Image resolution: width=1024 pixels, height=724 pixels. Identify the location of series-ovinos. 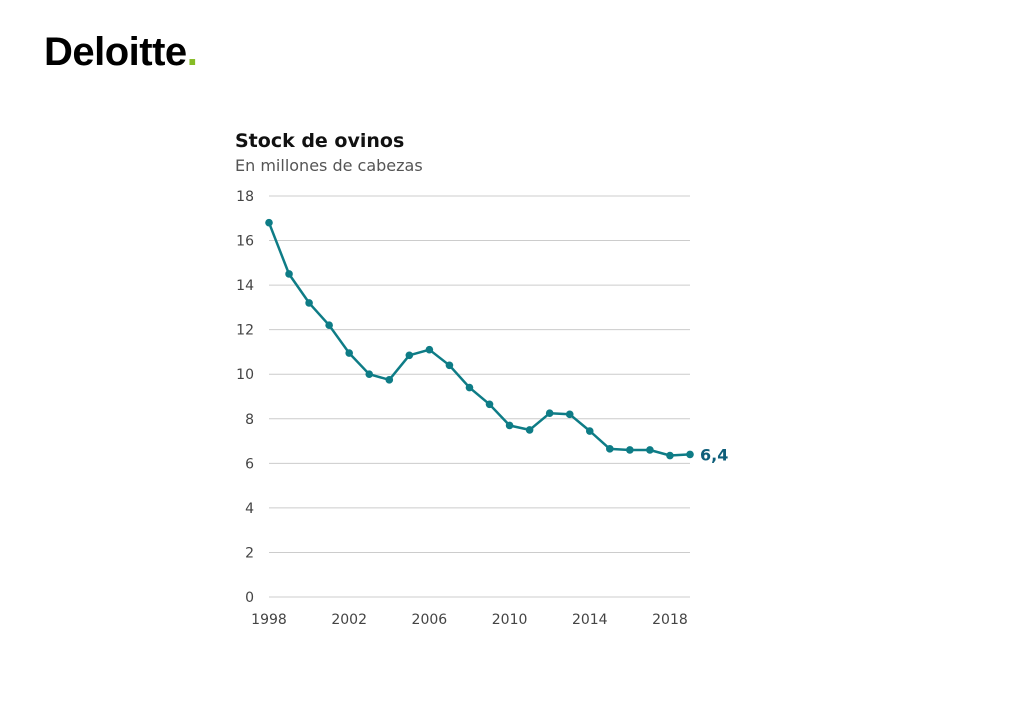
(479, 339).